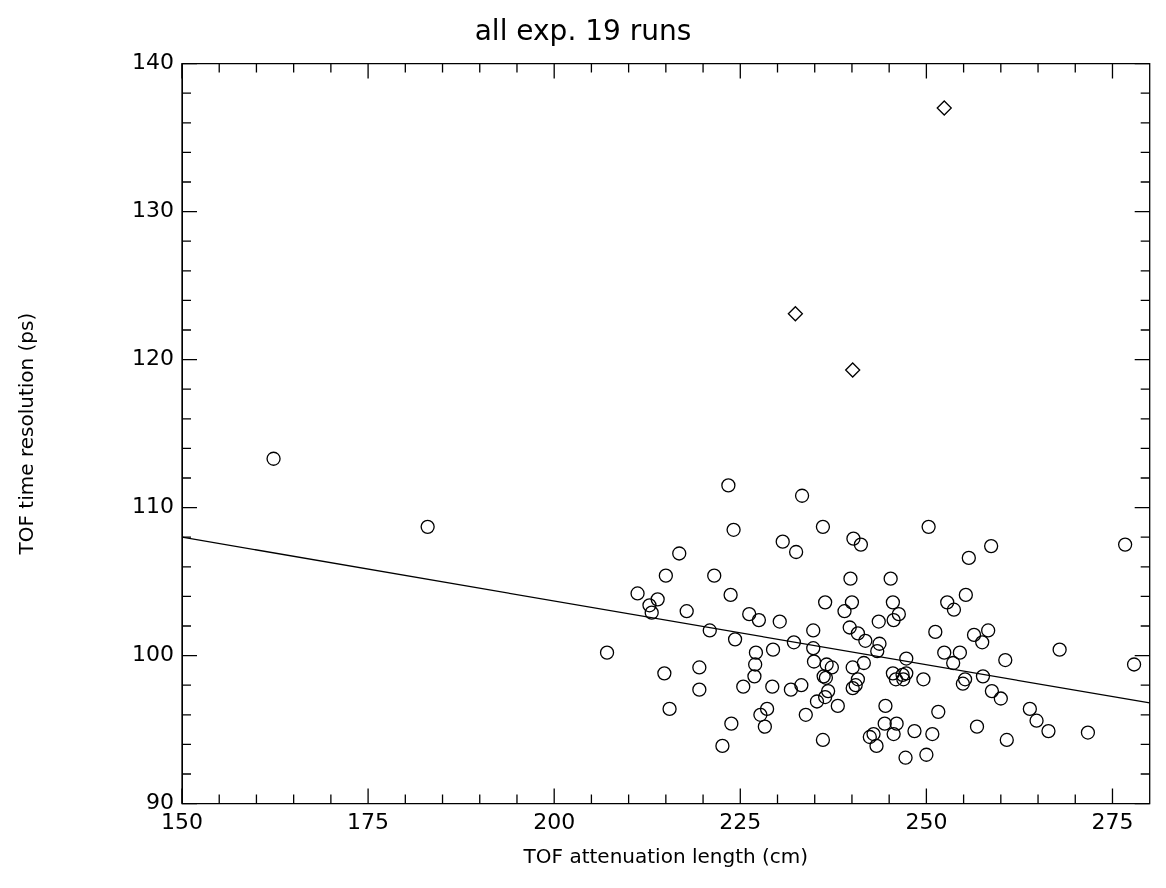  Describe the element at coordinates (554, 821) in the screenshot. I see `x-tick-label: 200` at that location.